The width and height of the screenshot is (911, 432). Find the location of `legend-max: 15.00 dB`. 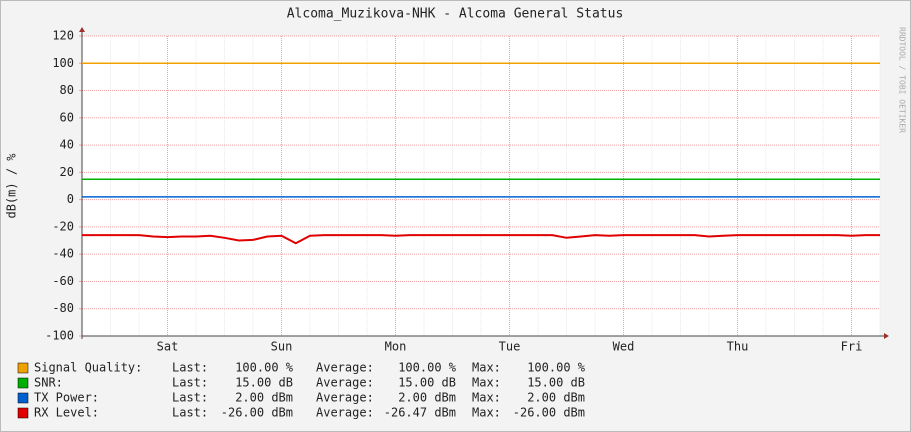

legend-max: 15.00 dB is located at coordinates (556, 383).